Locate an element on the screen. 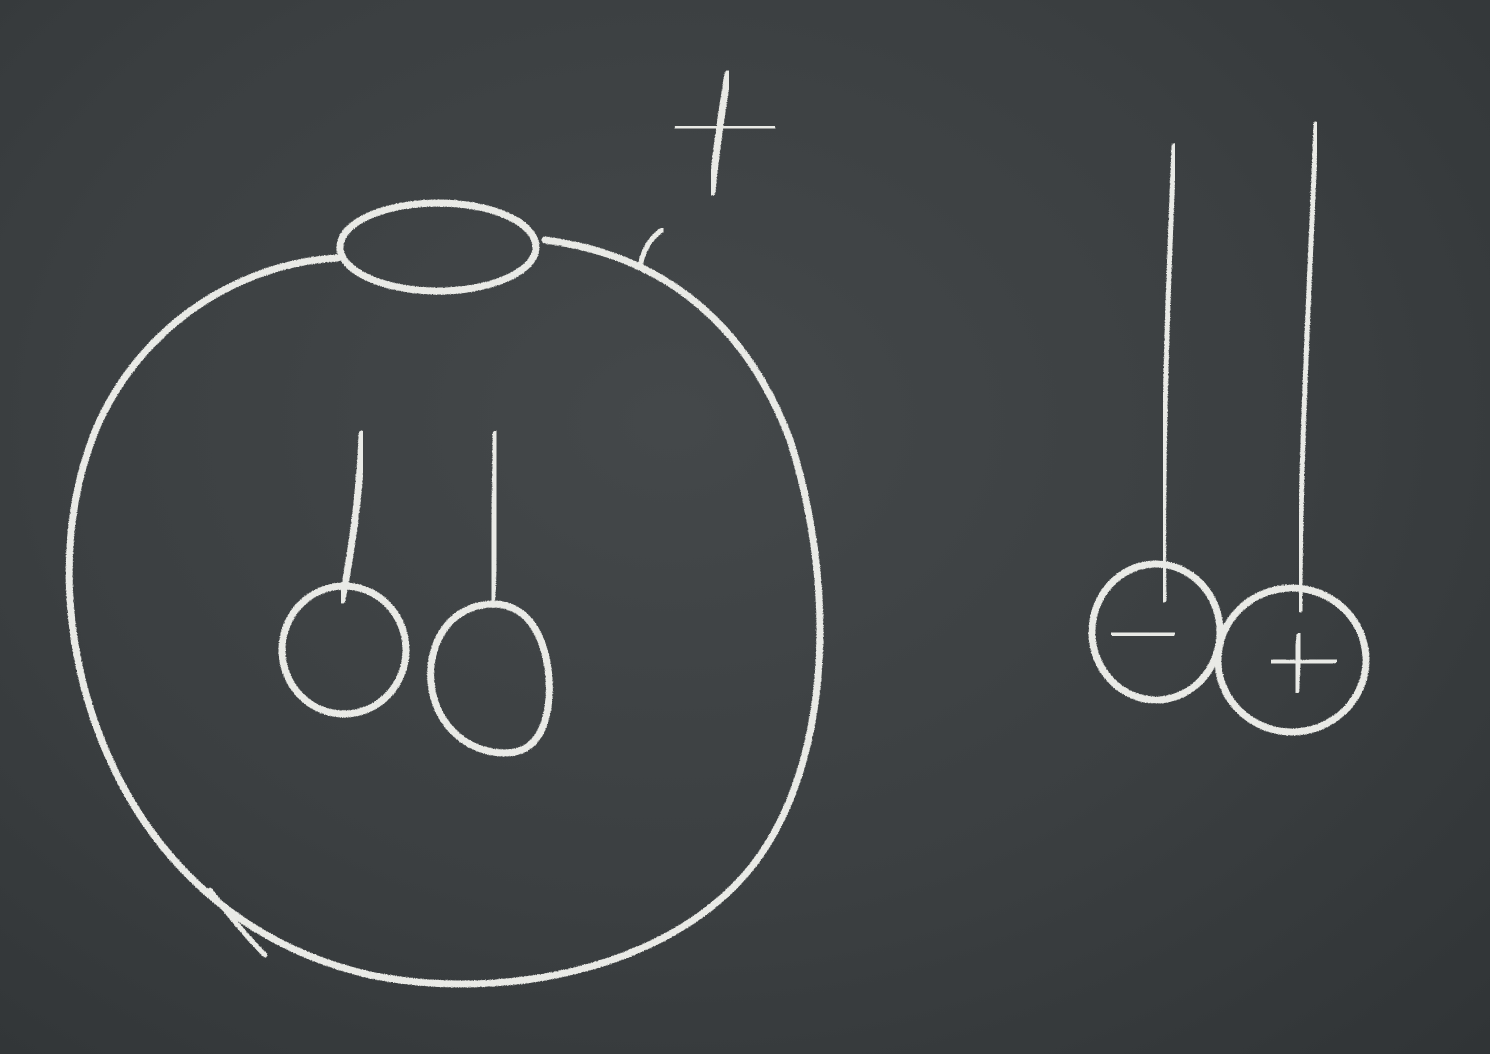 This screenshot has height=1054, width=1490. outer-left-ball is located at coordinates (1156, 632).